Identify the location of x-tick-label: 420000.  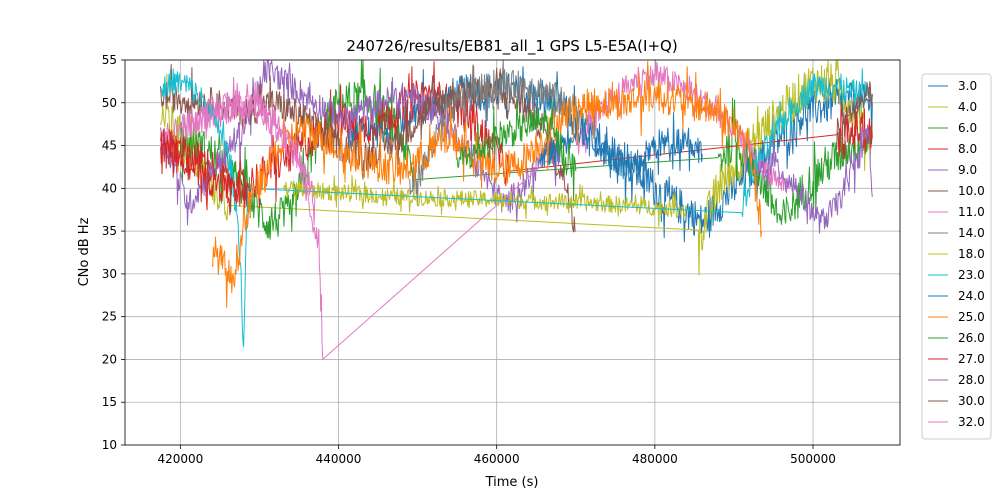
(180, 459).